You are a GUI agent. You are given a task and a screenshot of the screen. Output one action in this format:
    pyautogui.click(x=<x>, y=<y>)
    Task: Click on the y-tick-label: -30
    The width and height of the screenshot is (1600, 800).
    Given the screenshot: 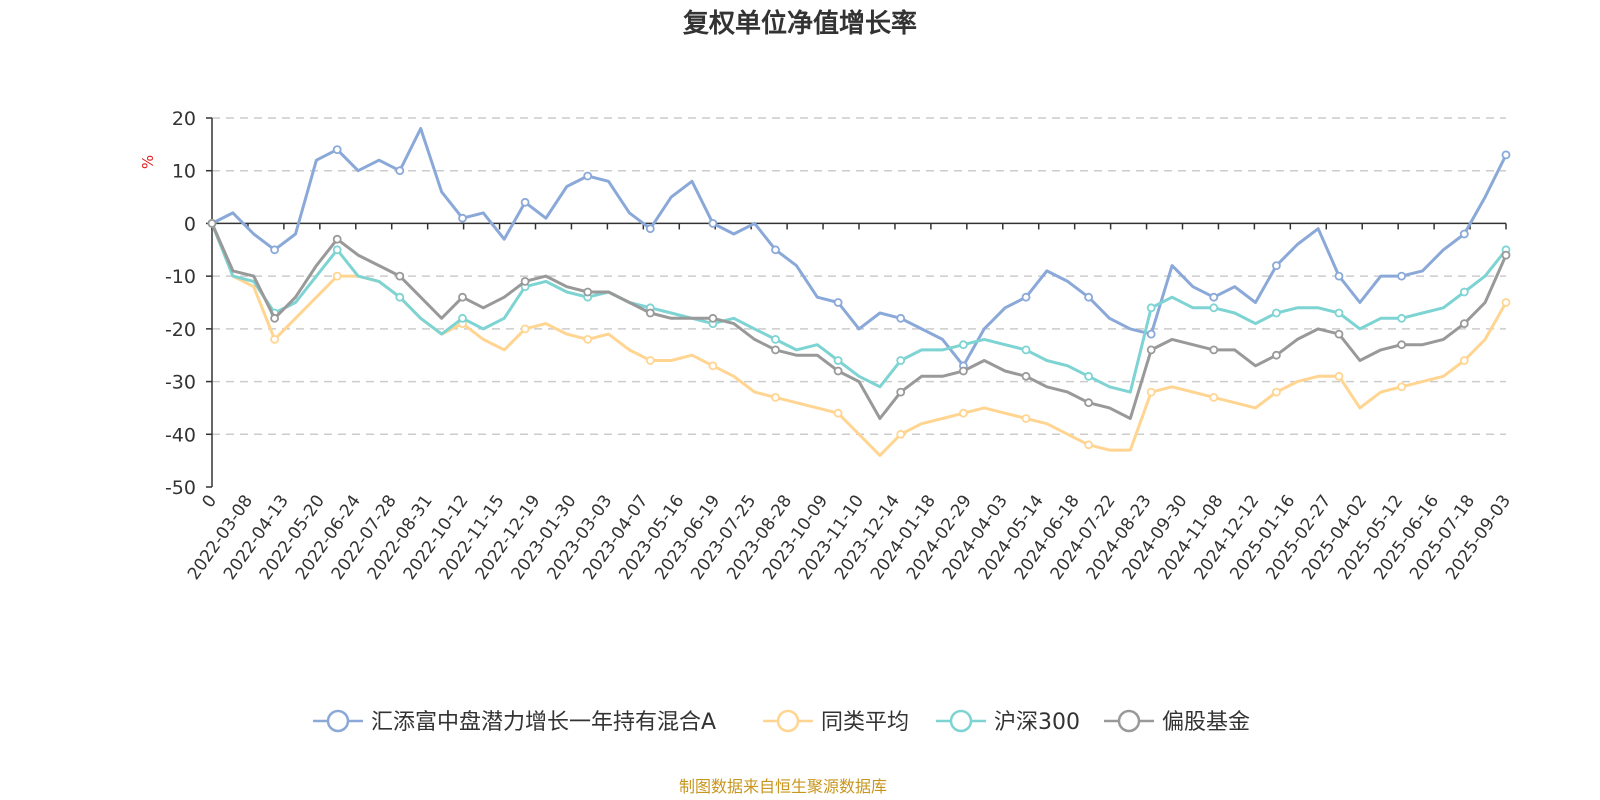 What is the action you would take?
    pyautogui.click(x=180, y=383)
    